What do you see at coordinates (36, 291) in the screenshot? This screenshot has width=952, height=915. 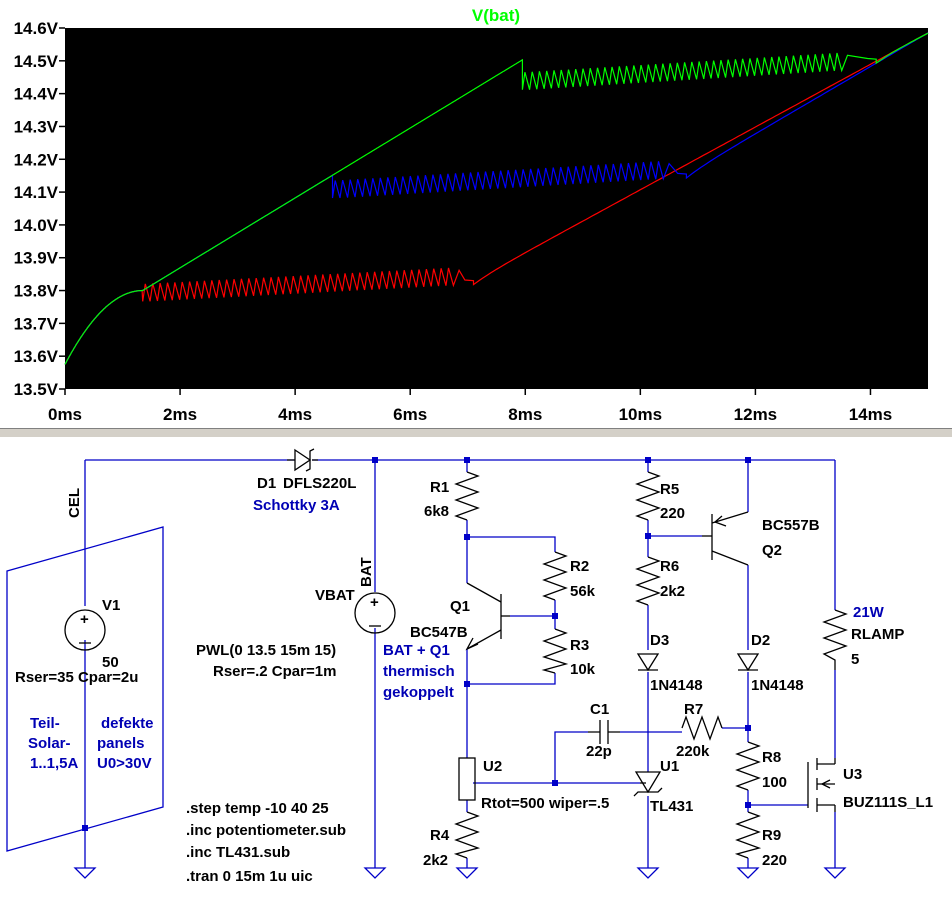 I see `y-tick-label: 13.8V` at bounding box center [36, 291].